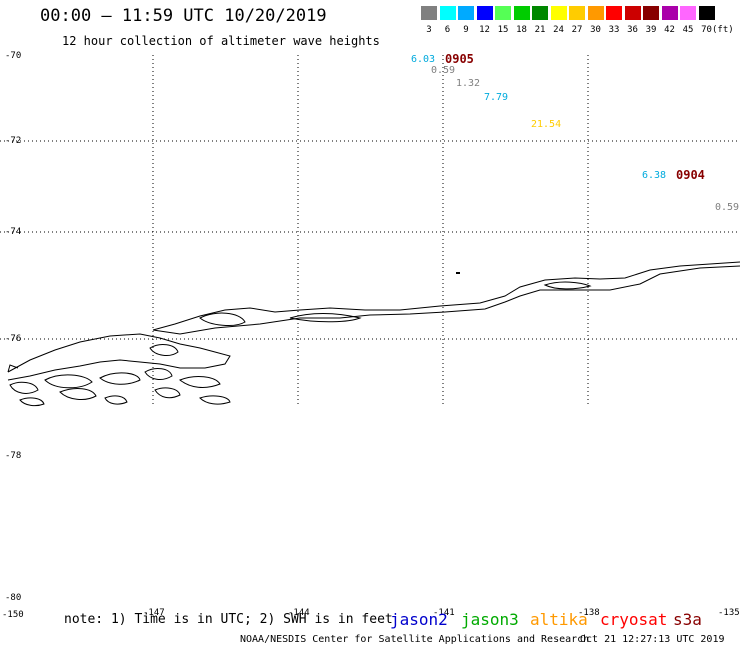 Image resolution: width=740 pixels, height=650 pixels. What do you see at coordinates (458, 273) in the screenshot?
I see `rock-marker` at bounding box center [458, 273].